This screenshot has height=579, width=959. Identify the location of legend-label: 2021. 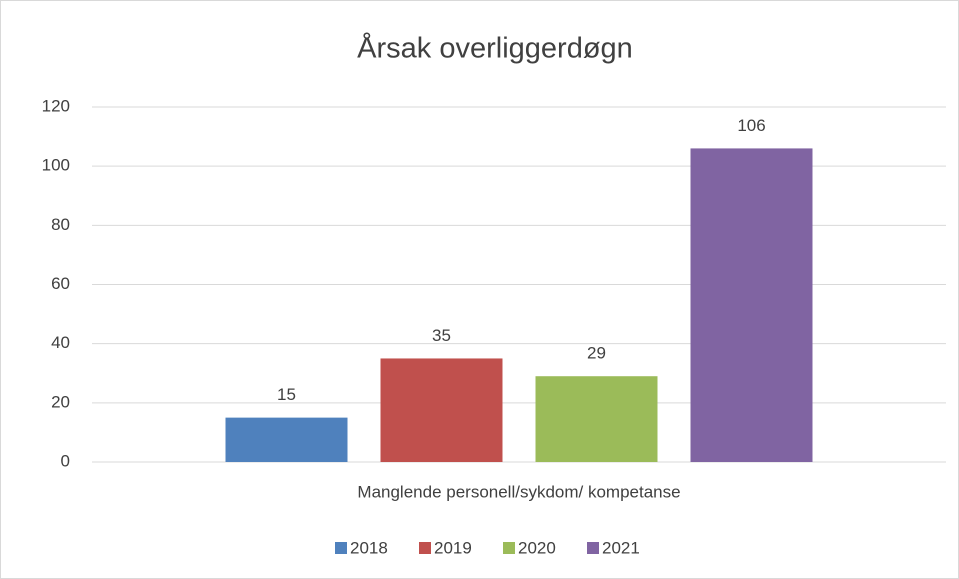
(621, 547).